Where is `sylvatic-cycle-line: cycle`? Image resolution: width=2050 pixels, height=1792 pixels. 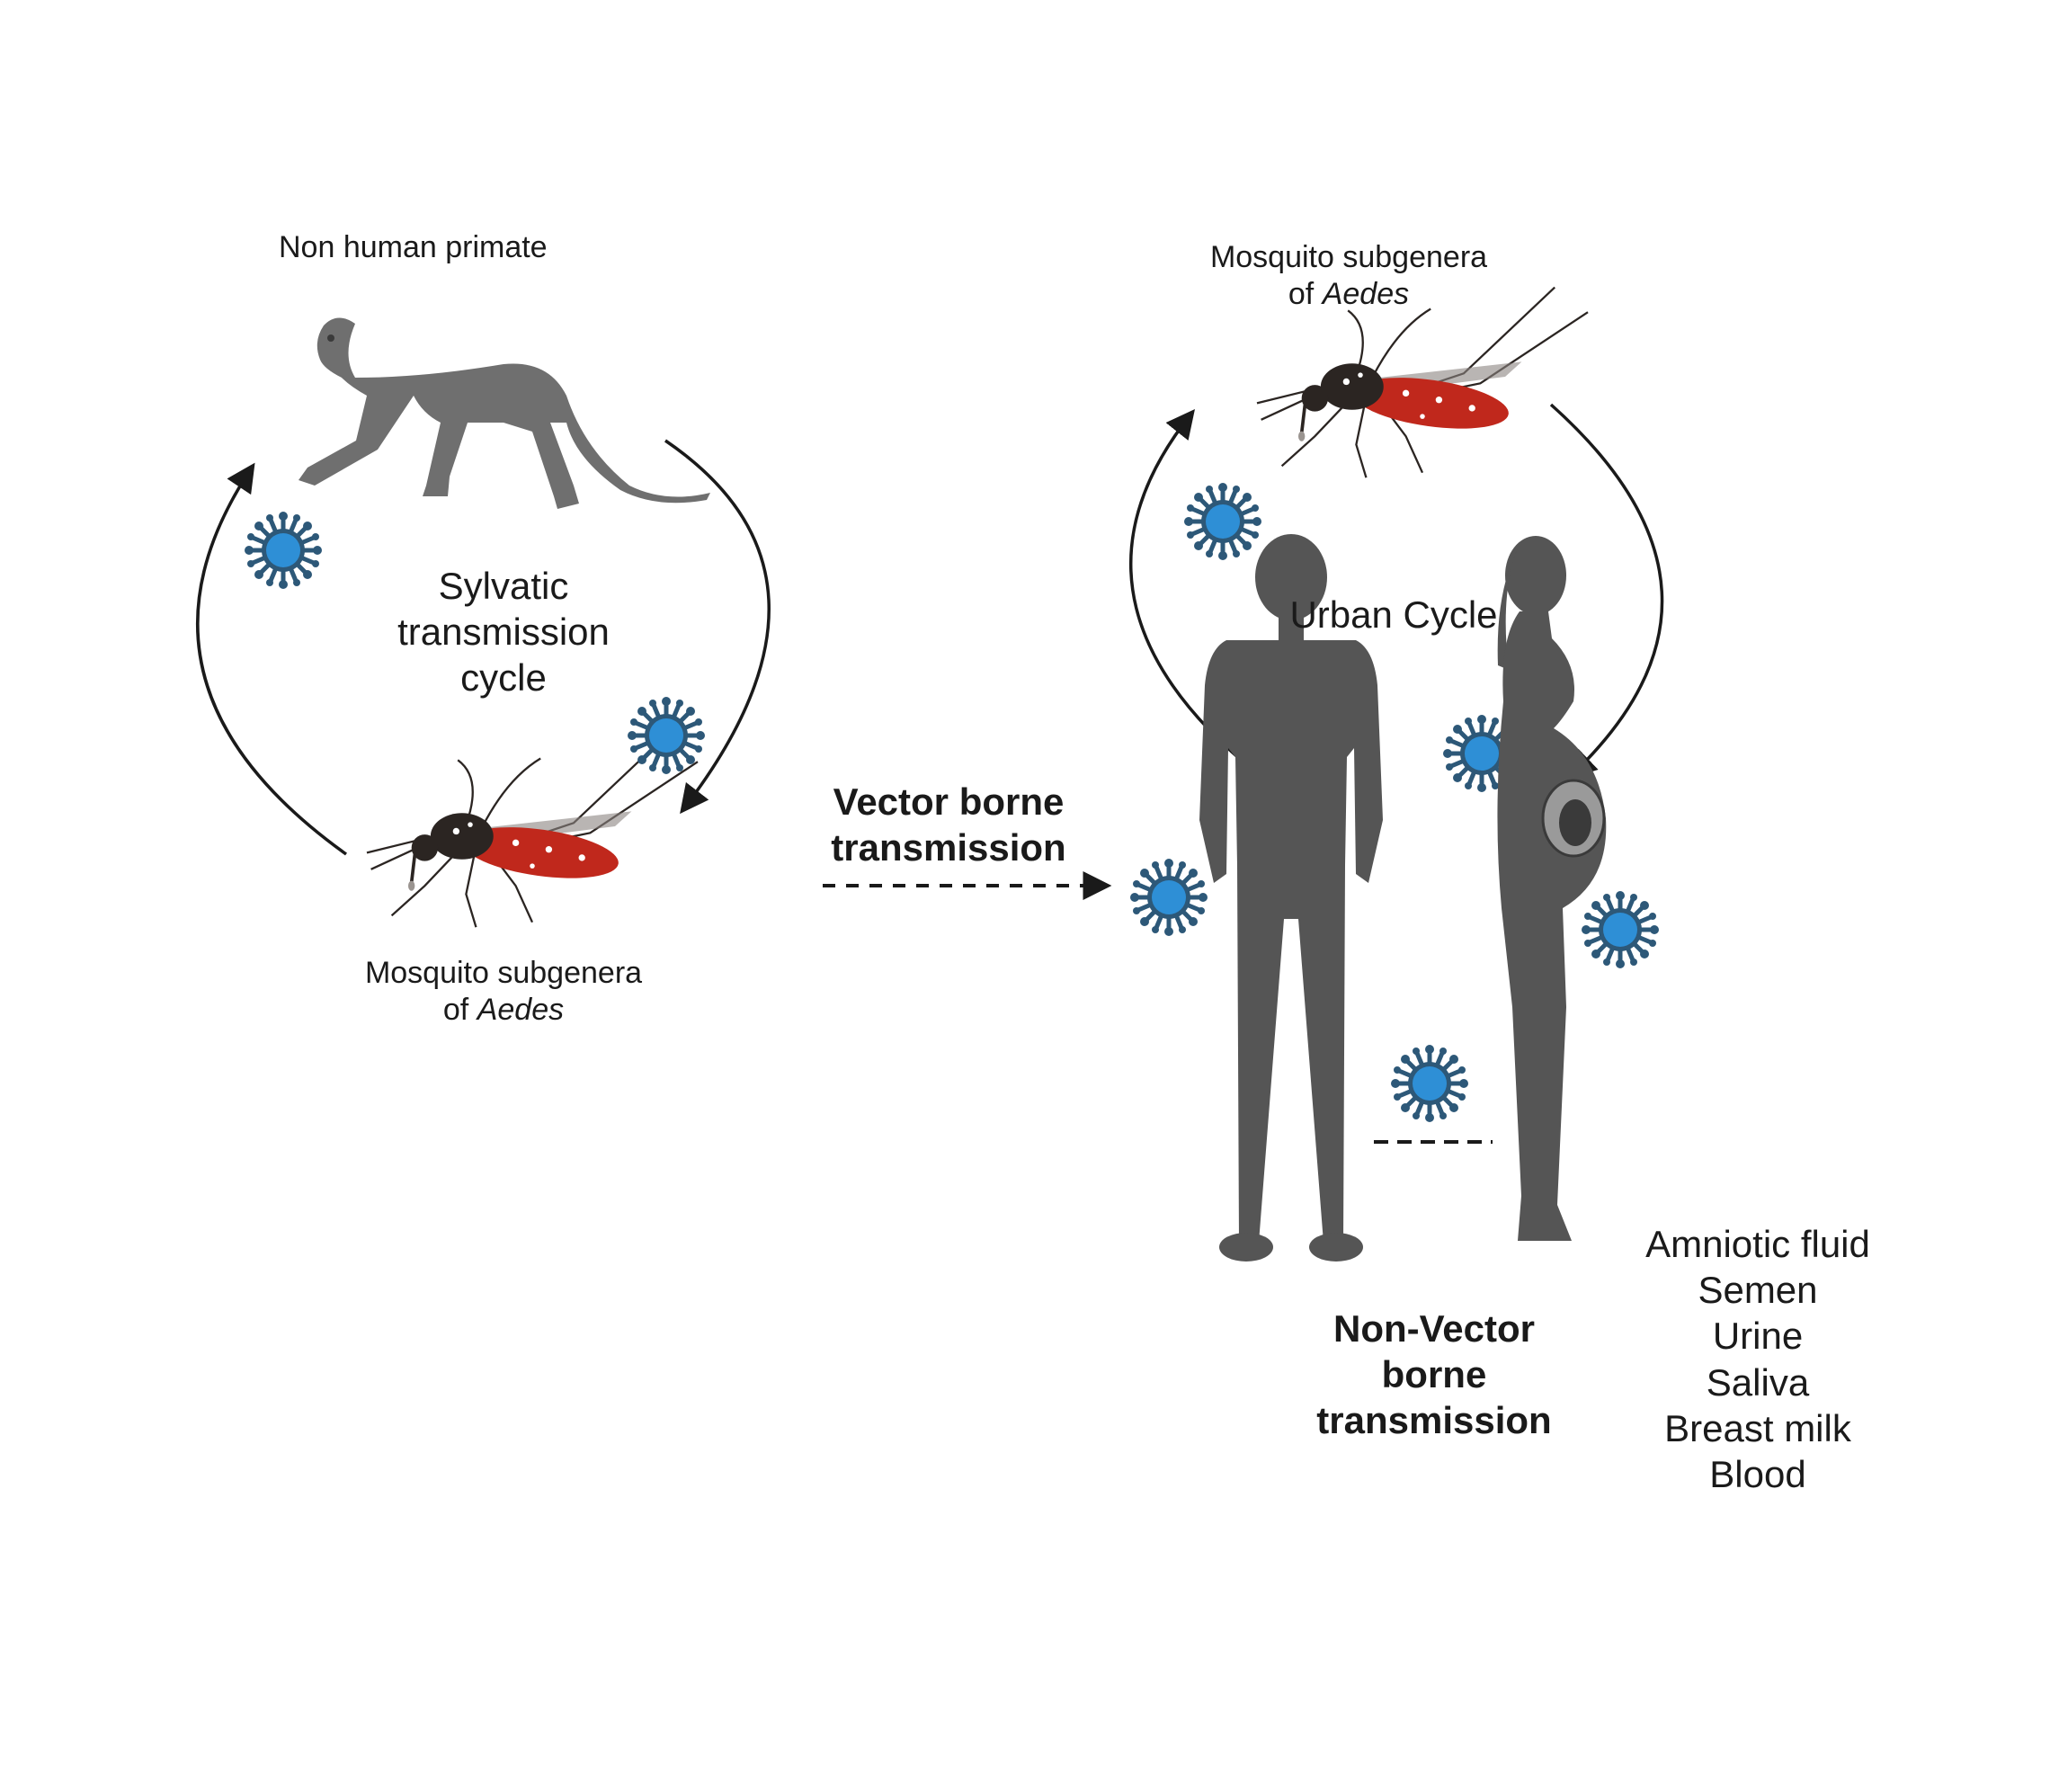 sylvatic-cycle-line: cycle is located at coordinates (503, 678).